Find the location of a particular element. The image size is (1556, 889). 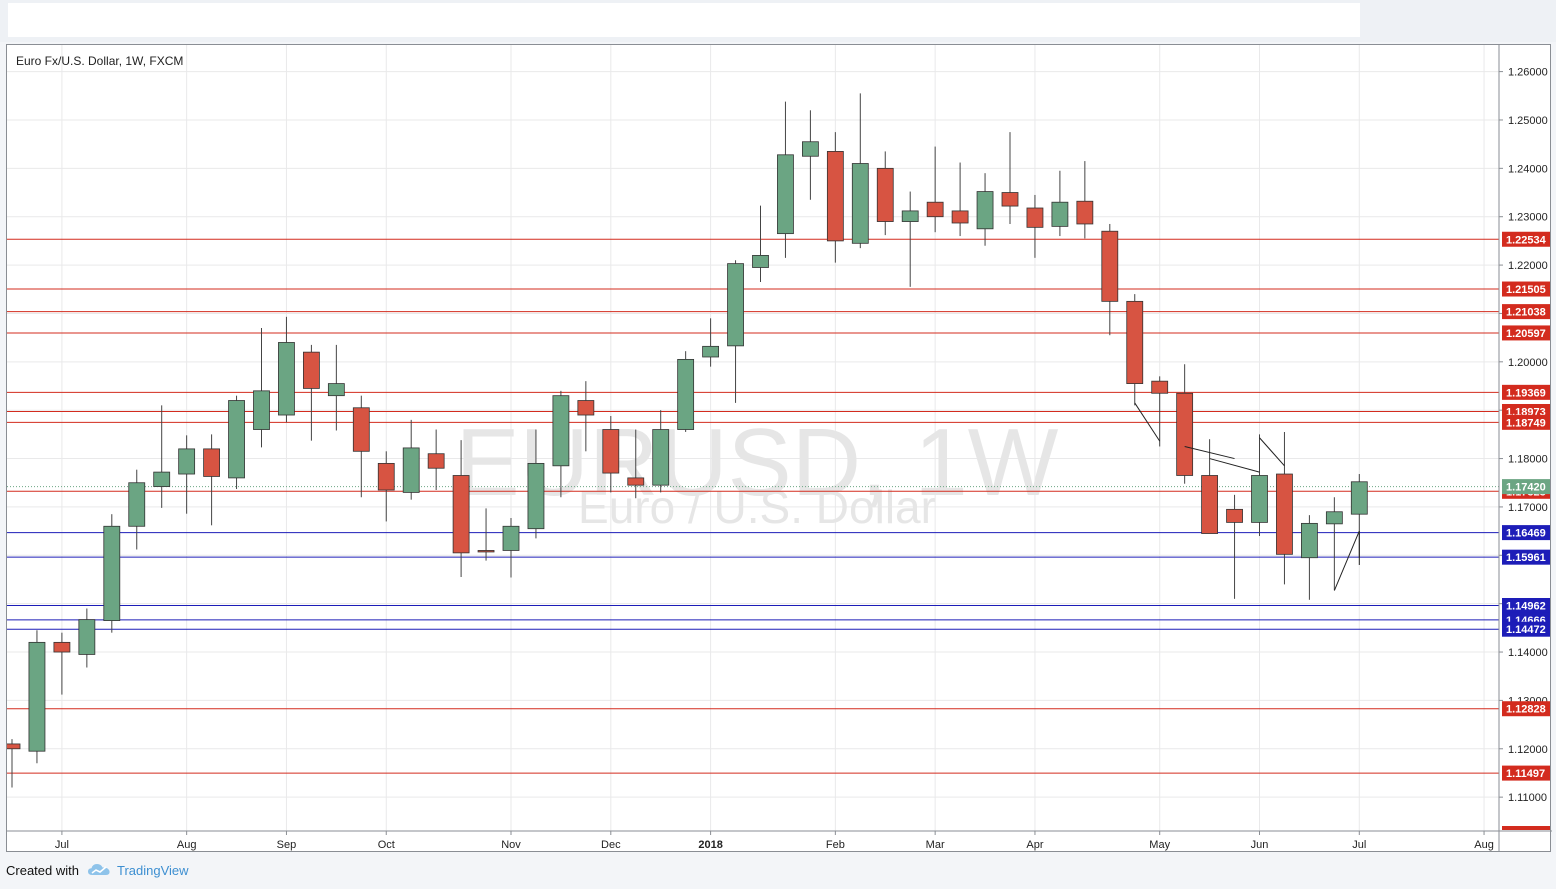

level-tag: 1.16469 is located at coordinates (1526, 534).